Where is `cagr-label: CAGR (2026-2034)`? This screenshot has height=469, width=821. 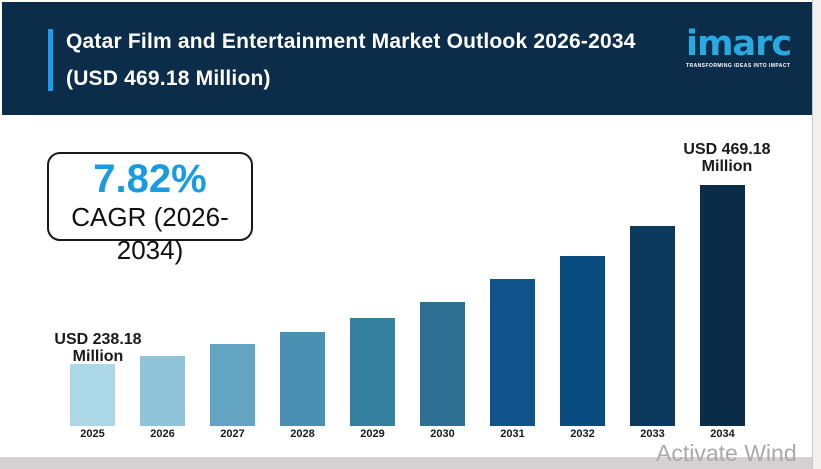
cagr-label: CAGR (2026-2034) is located at coordinates (150, 233).